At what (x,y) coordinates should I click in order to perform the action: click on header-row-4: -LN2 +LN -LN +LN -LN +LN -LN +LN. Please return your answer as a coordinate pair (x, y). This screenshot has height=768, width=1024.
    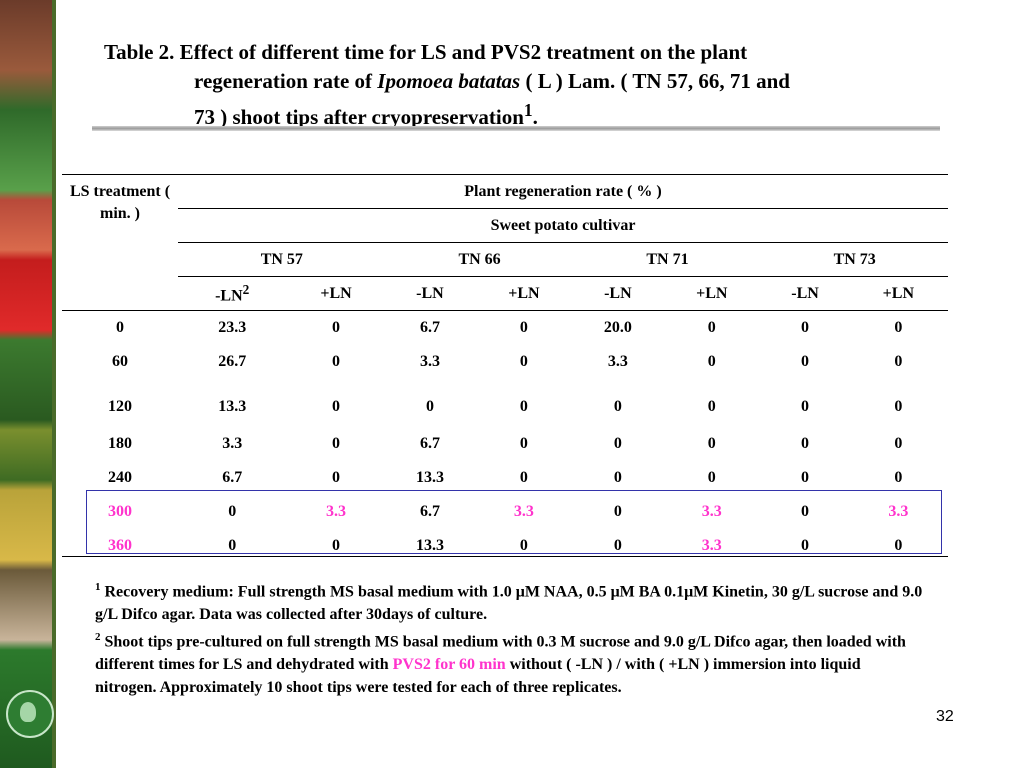
    Looking at the image, I should click on (505, 293).